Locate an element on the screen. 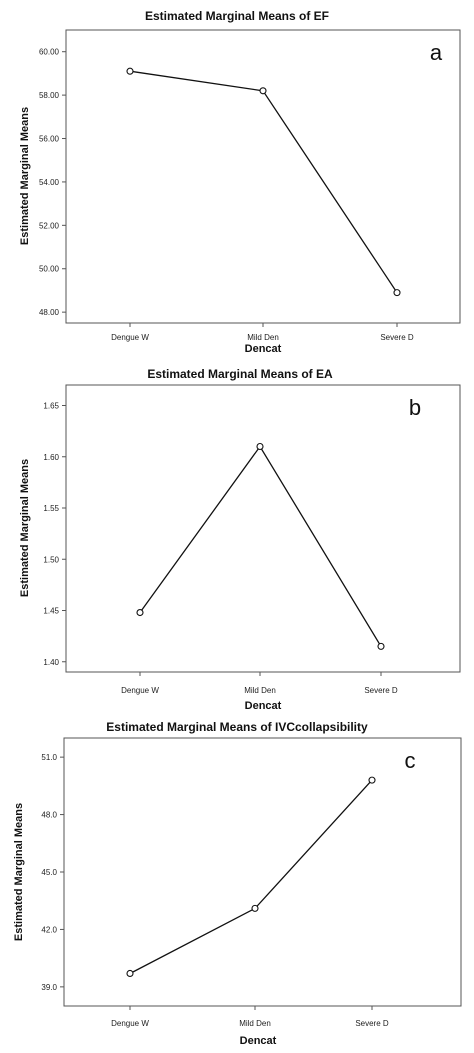 The height and width of the screenshot is (1053, 474). y-ticks-b: 1.40 1.45 1.50 1.55 1.60 1.65 is located at coordinates (54, 534).